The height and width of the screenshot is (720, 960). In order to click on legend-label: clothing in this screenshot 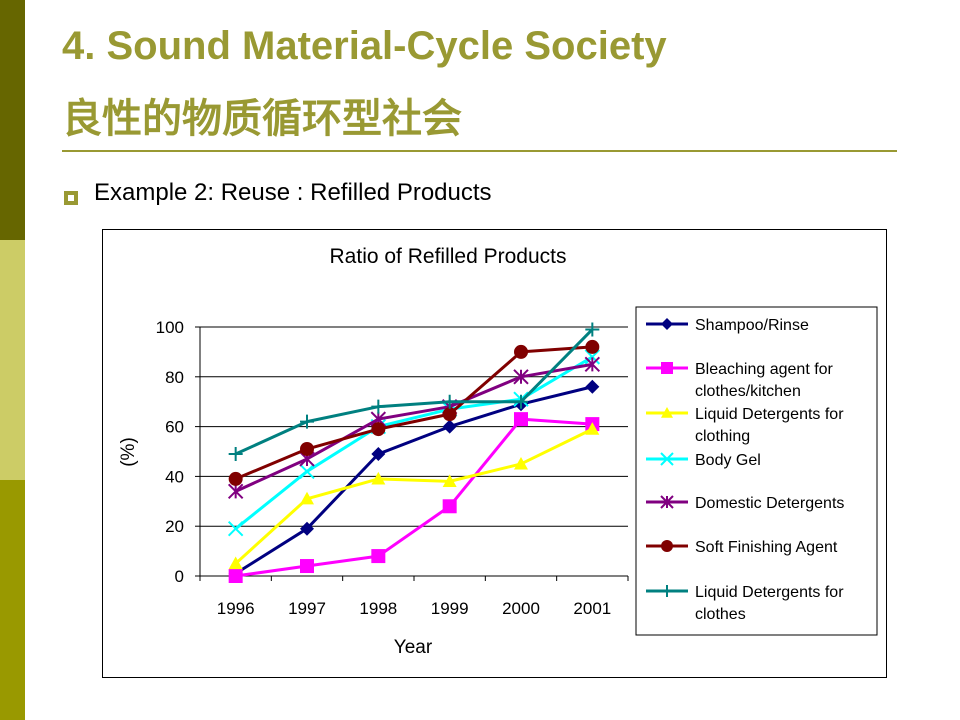, I will do `click(722, 436)`.